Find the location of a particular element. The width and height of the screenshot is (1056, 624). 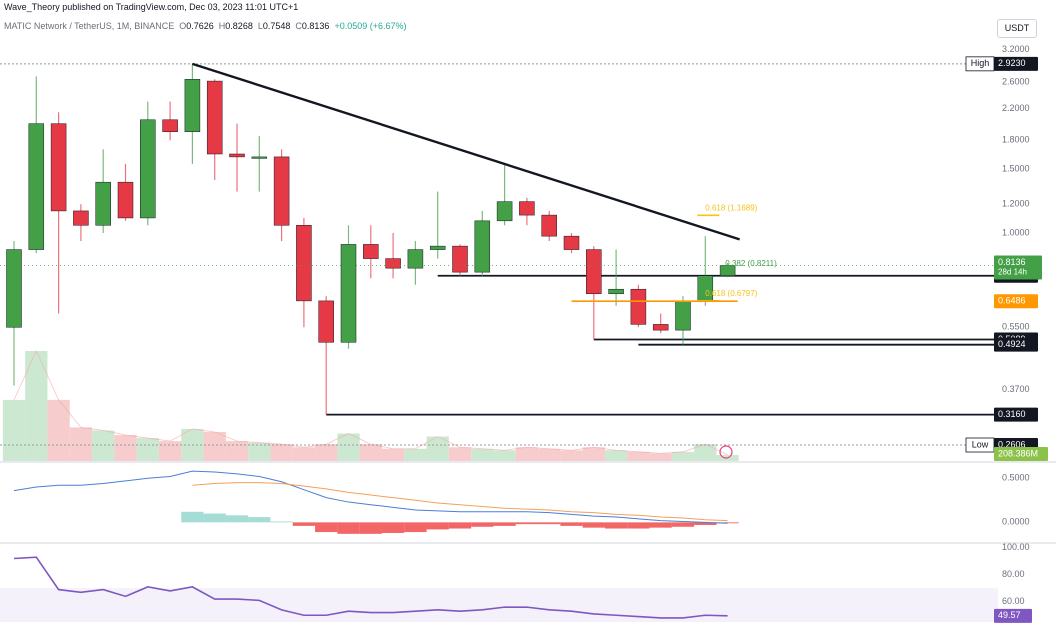

rsi-band is located at coordinates (499, 605).